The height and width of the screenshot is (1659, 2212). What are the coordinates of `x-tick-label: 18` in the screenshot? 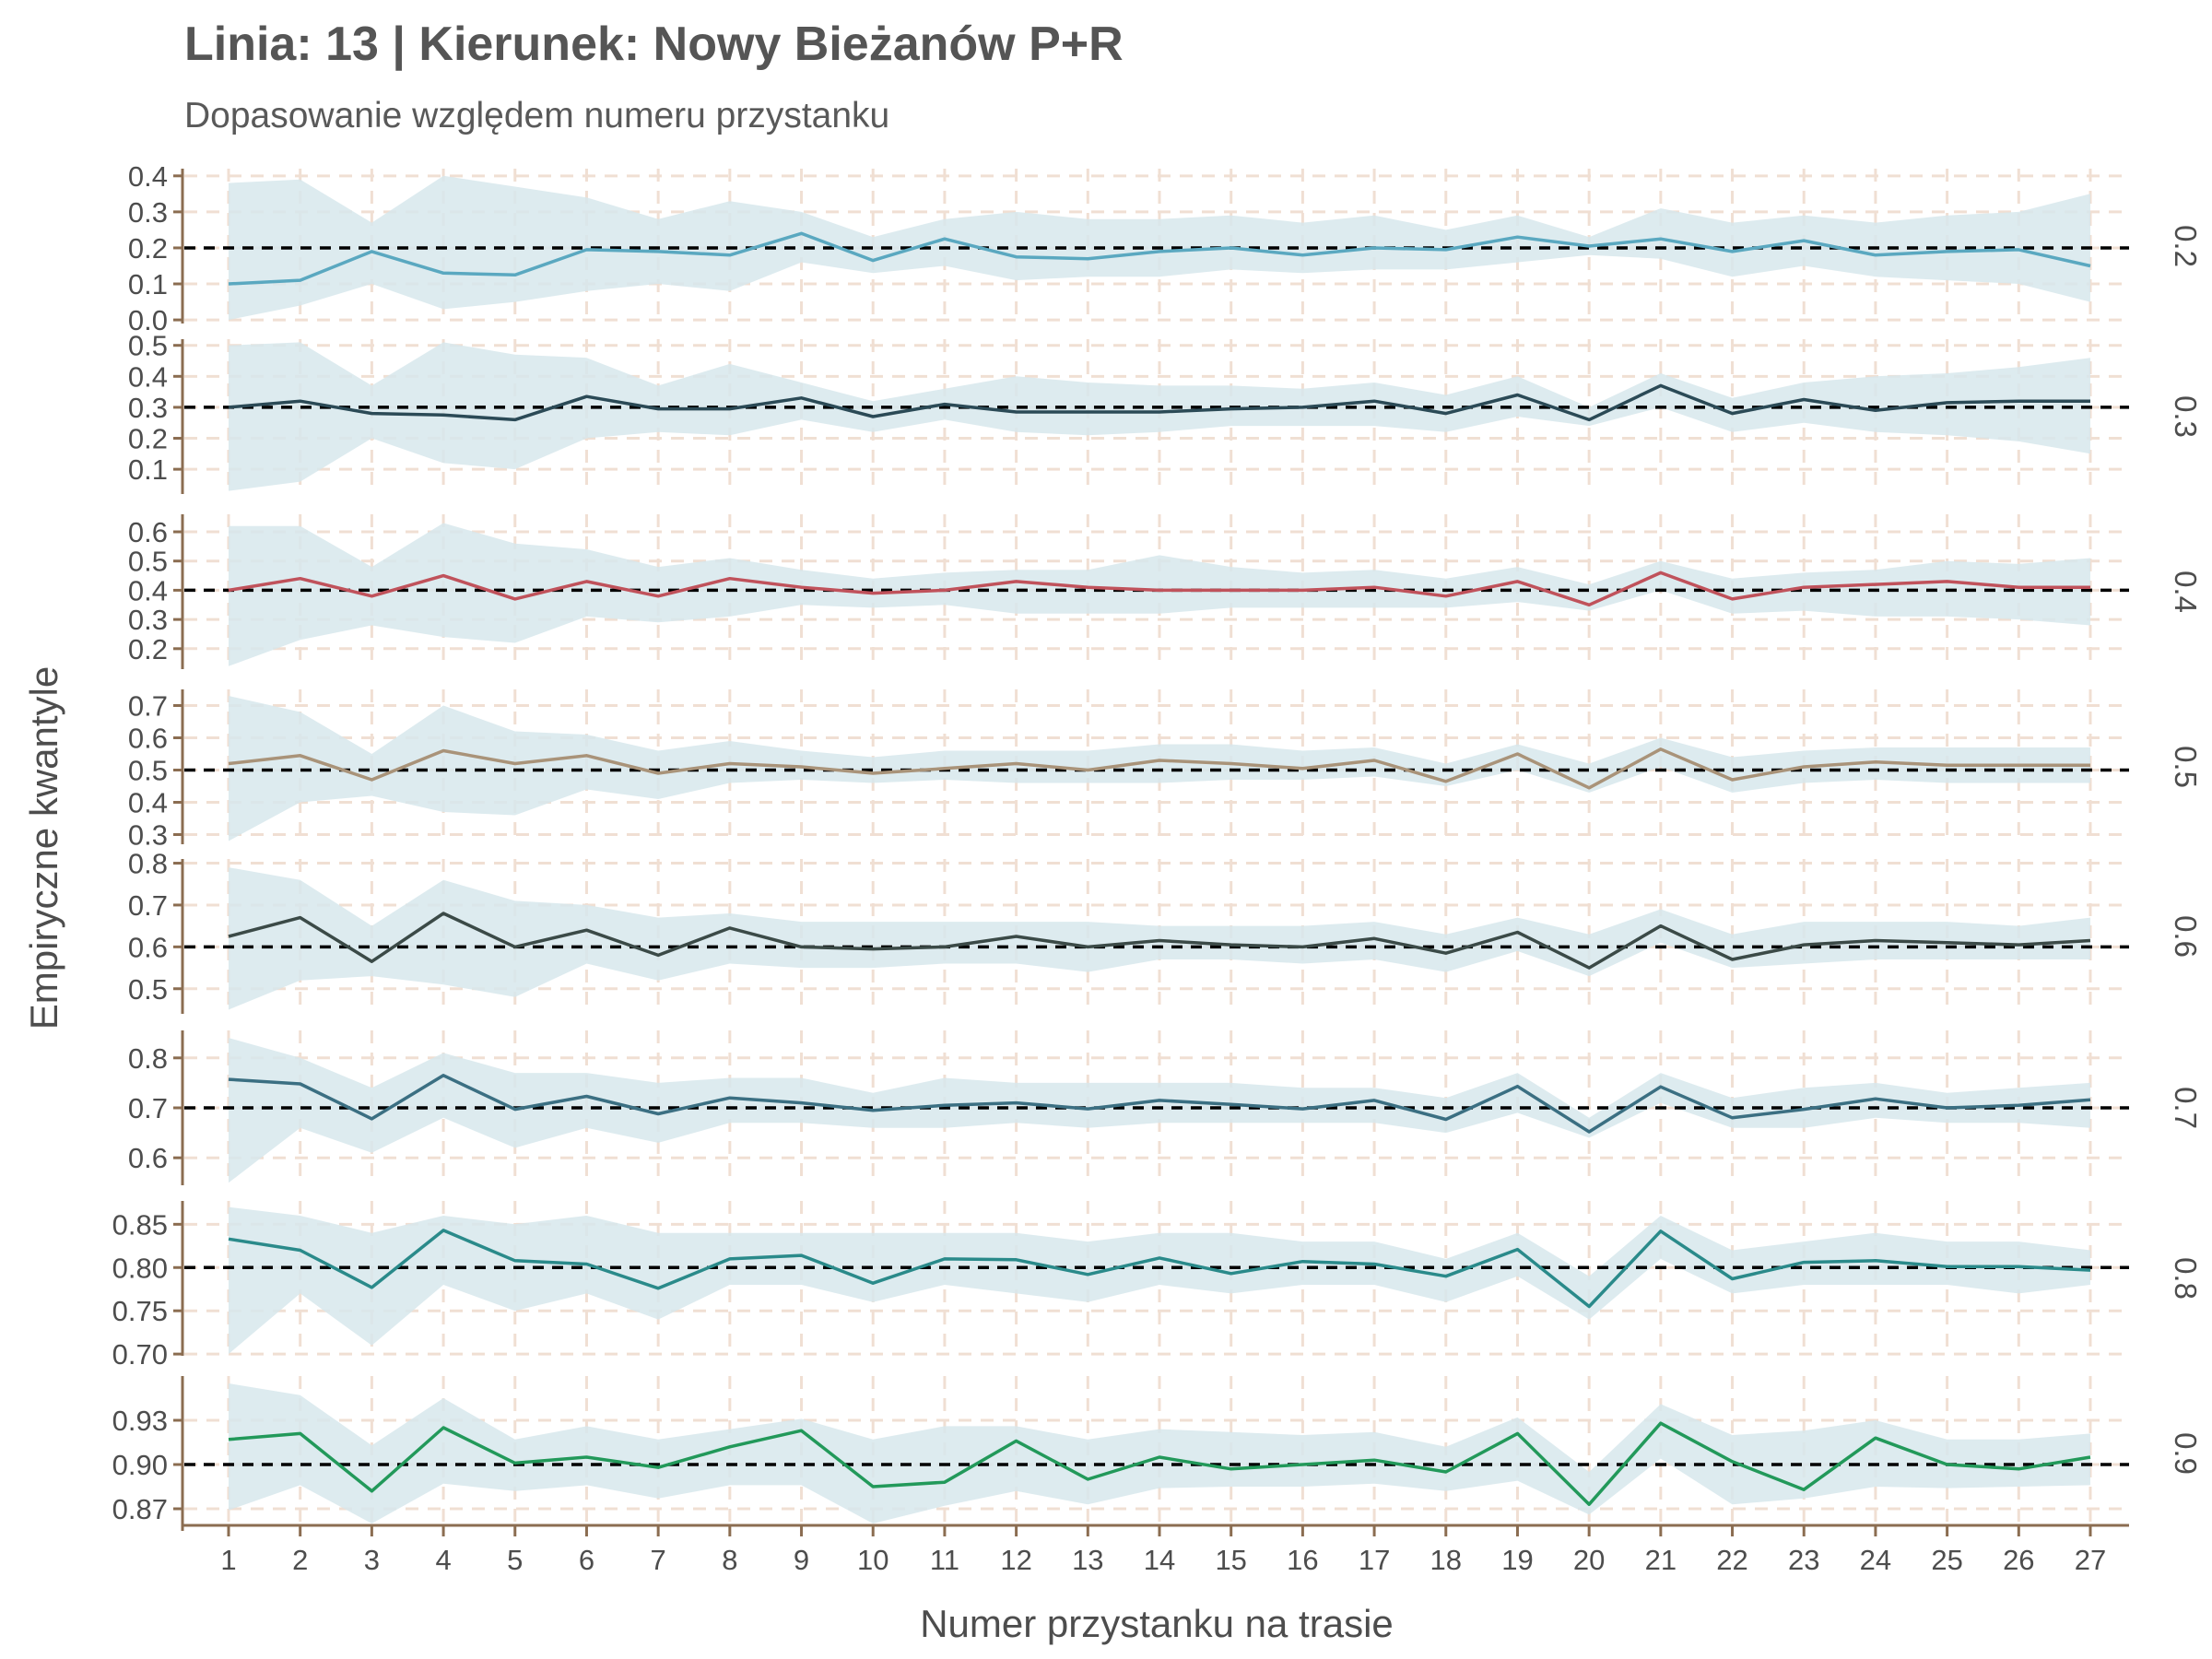 It's located at (1446, 1560).